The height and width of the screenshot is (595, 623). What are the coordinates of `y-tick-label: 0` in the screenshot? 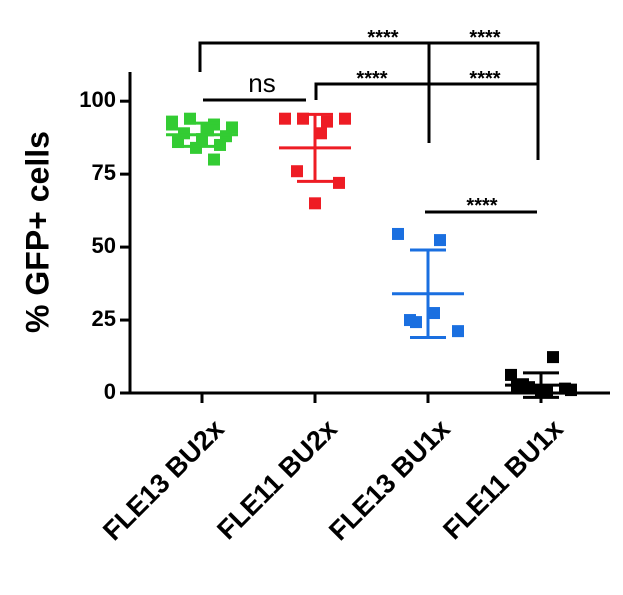 It's located at (110, 391).